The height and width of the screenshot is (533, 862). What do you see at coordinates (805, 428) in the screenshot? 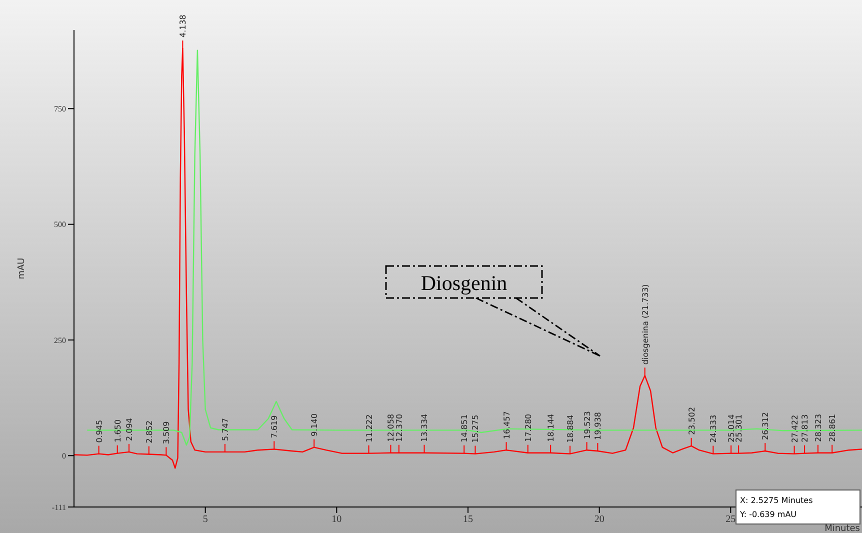
I see `annotation: 27.813` at bounding box center [805, 428].